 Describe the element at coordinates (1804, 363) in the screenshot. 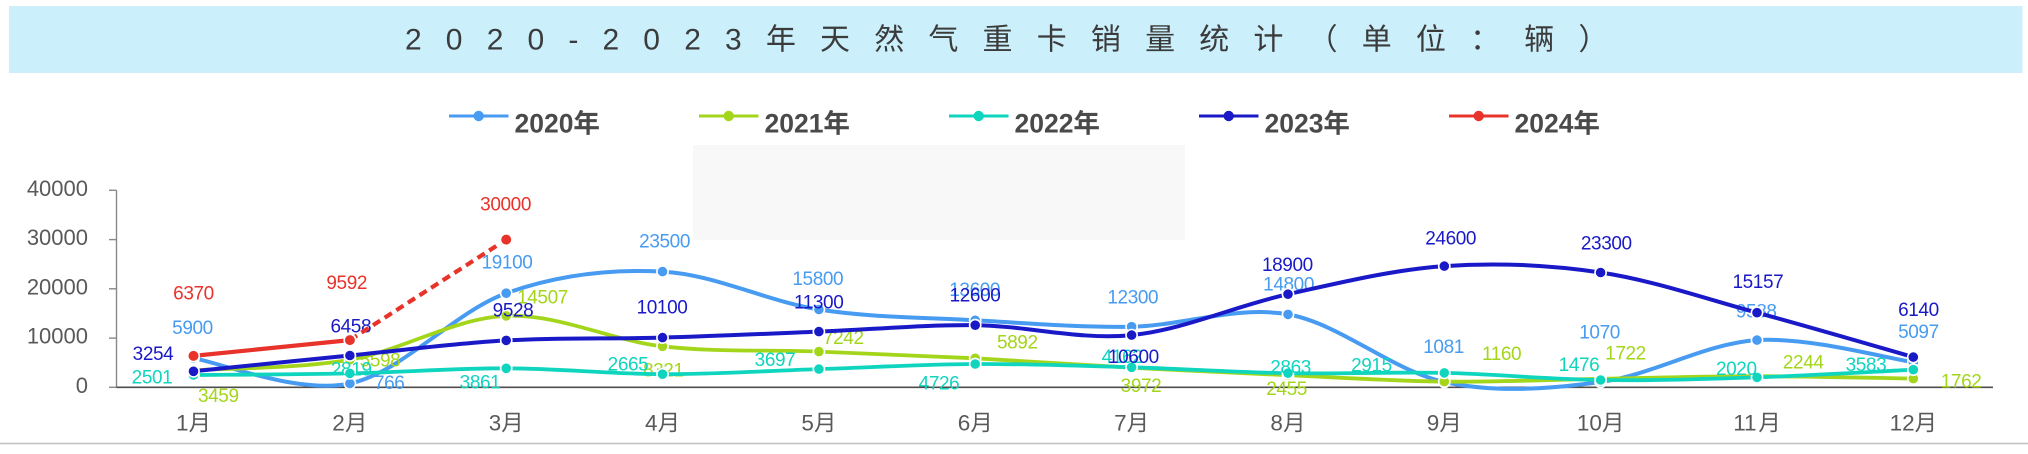

I see `svg-text: 2244` at that location.